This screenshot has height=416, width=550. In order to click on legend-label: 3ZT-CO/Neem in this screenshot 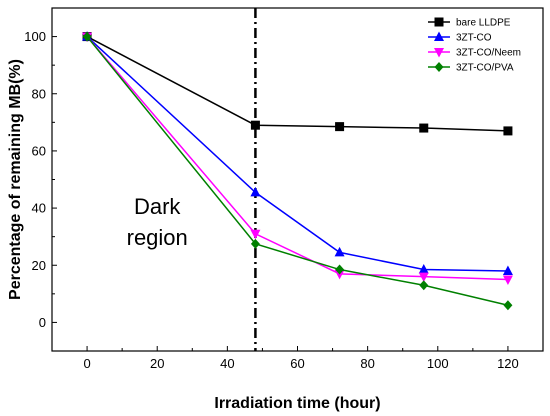, I will do `click(488, 53)`.